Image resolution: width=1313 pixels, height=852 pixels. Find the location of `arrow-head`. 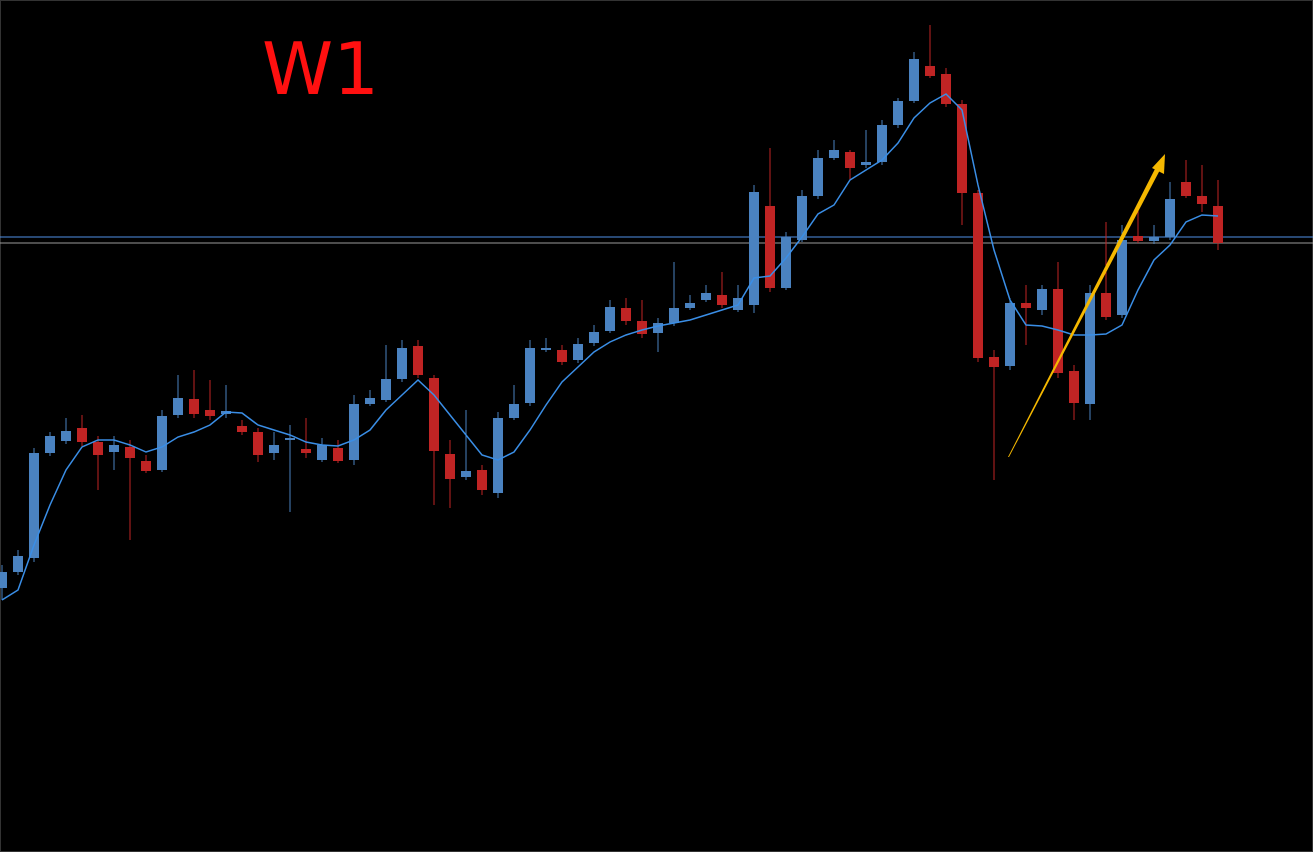

arrow-head is located at coordinates (1158, 164).